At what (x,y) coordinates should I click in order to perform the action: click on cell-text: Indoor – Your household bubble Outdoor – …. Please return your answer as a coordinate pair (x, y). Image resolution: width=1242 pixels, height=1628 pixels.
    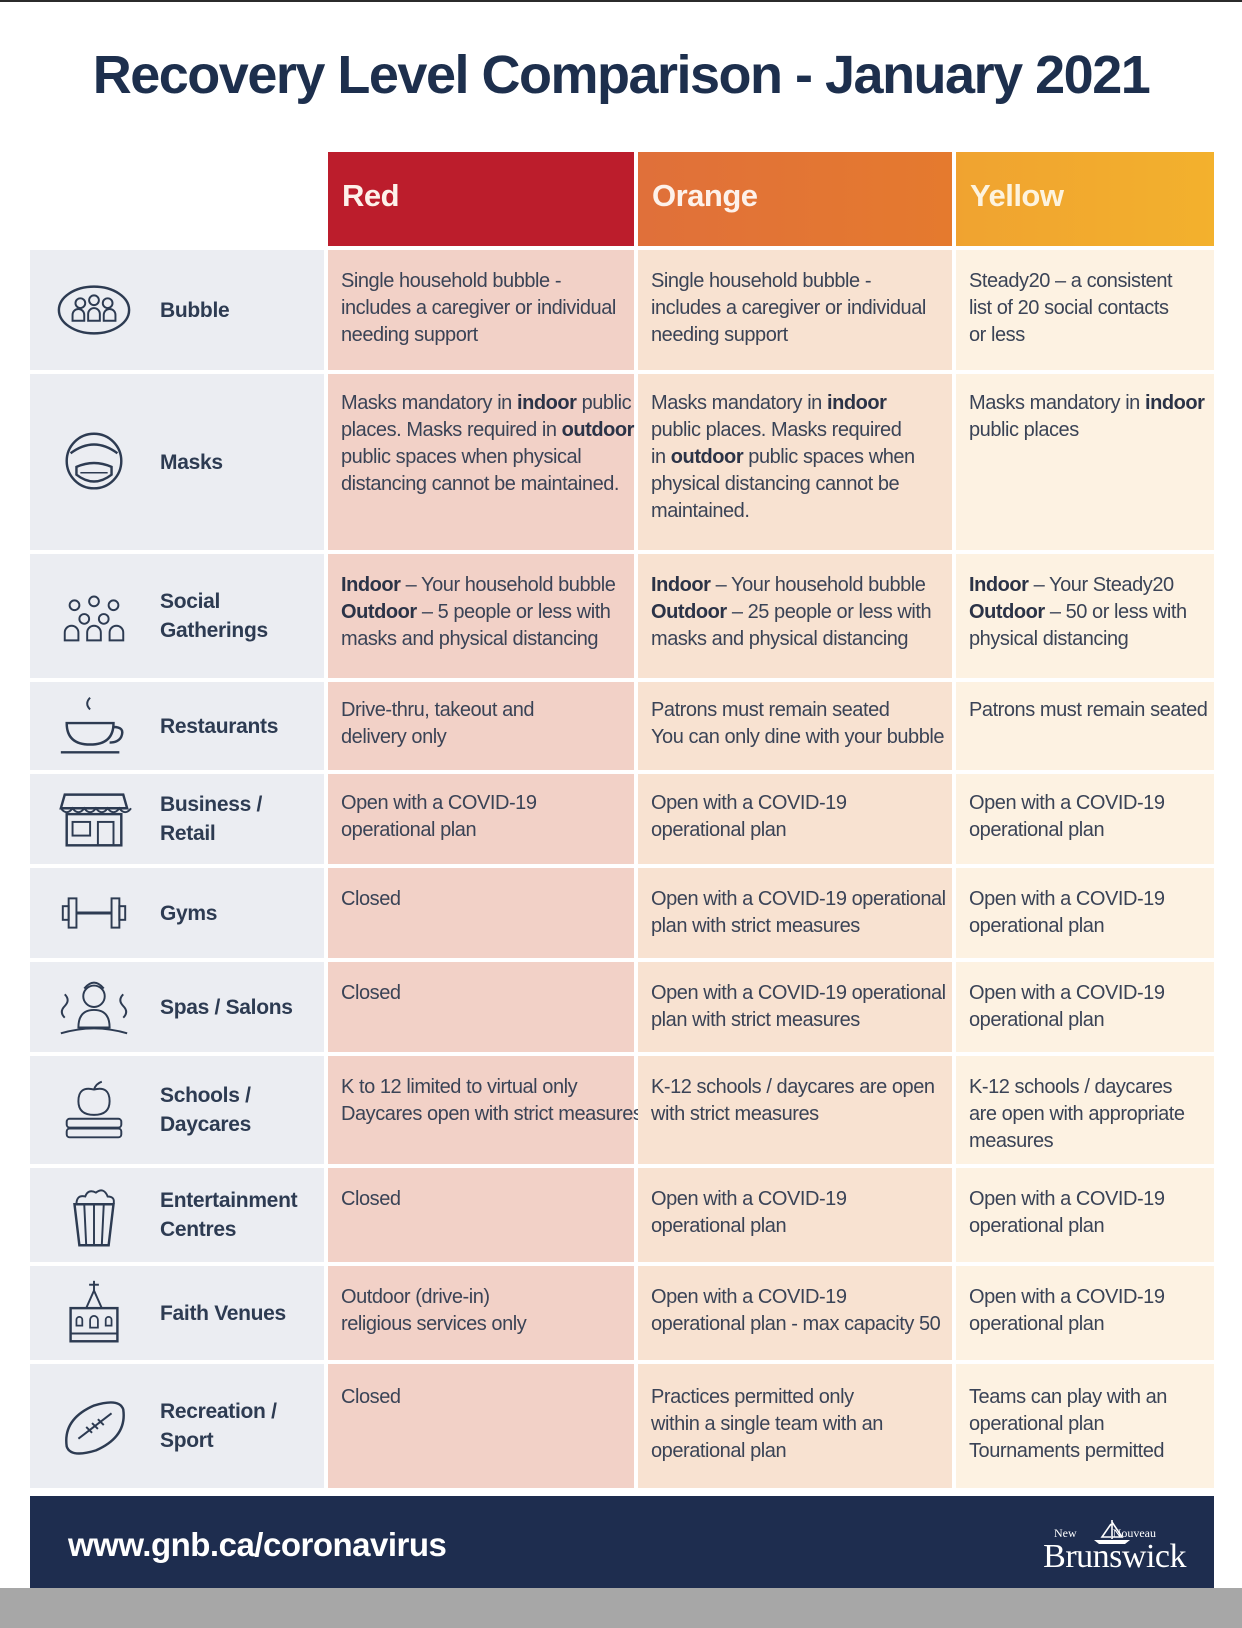
    Looking at the image, I should click on (484, 612).